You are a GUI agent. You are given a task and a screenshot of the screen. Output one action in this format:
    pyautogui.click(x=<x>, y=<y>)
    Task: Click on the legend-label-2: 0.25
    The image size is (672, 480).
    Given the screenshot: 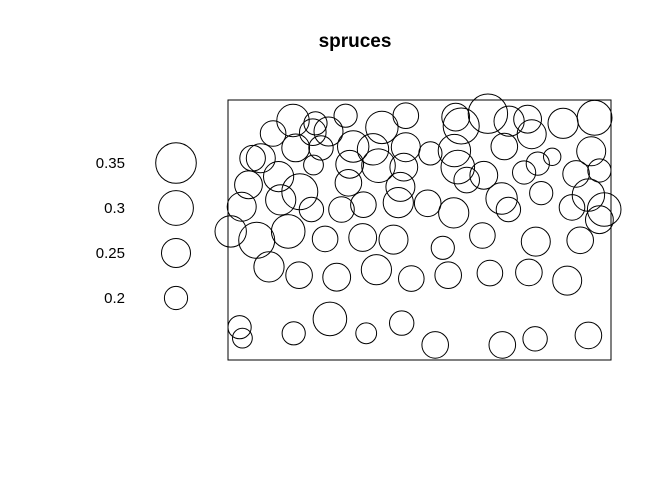 What is the action you would take?
    pyautogui.click(x=110, y=253)
    